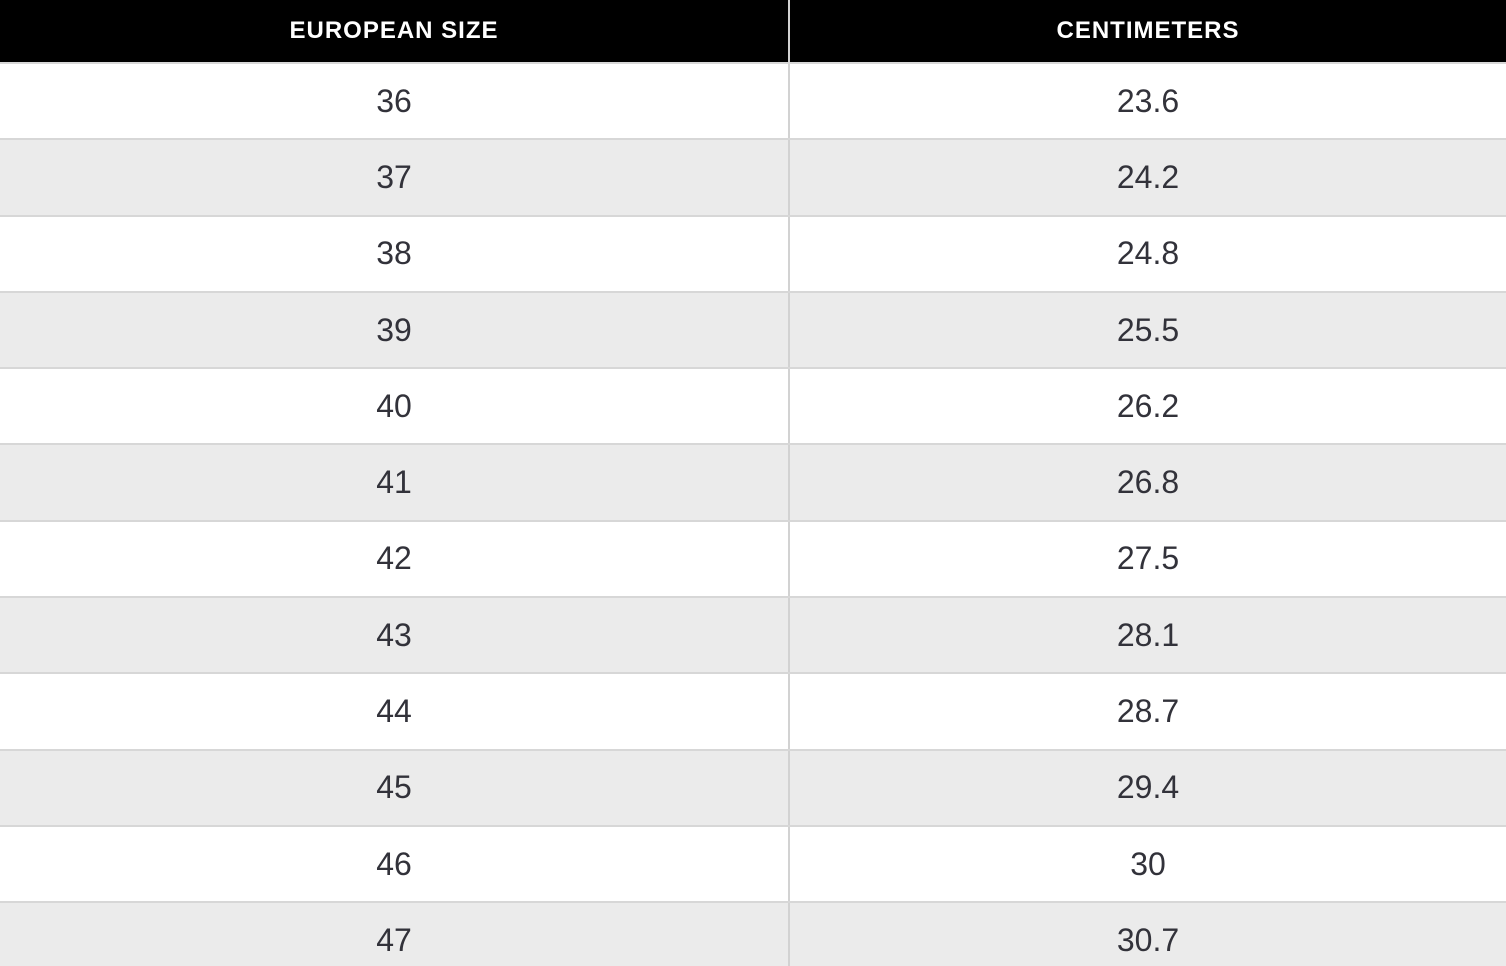 This screenshot has height=966, width=1506. Describe the element at coordinates (753, 634) in the screenshot. I see `table-row: 43 28.1` at that location.